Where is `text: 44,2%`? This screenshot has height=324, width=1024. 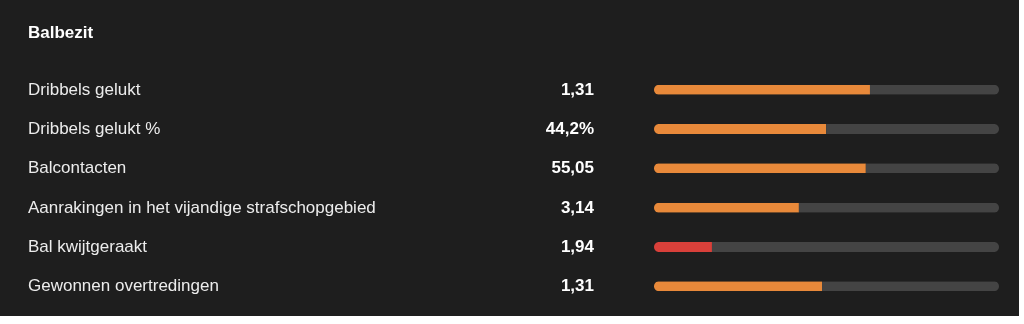 text: 44,2% is located at coordinates (569, 128).